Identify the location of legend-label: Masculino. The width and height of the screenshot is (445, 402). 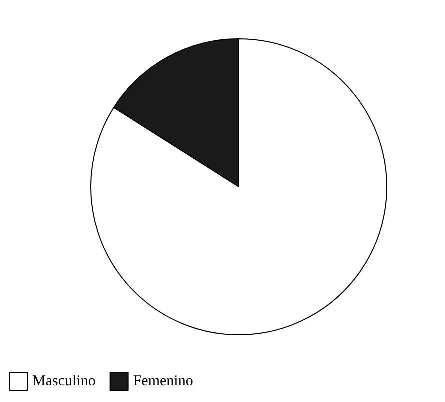
(64, 382).